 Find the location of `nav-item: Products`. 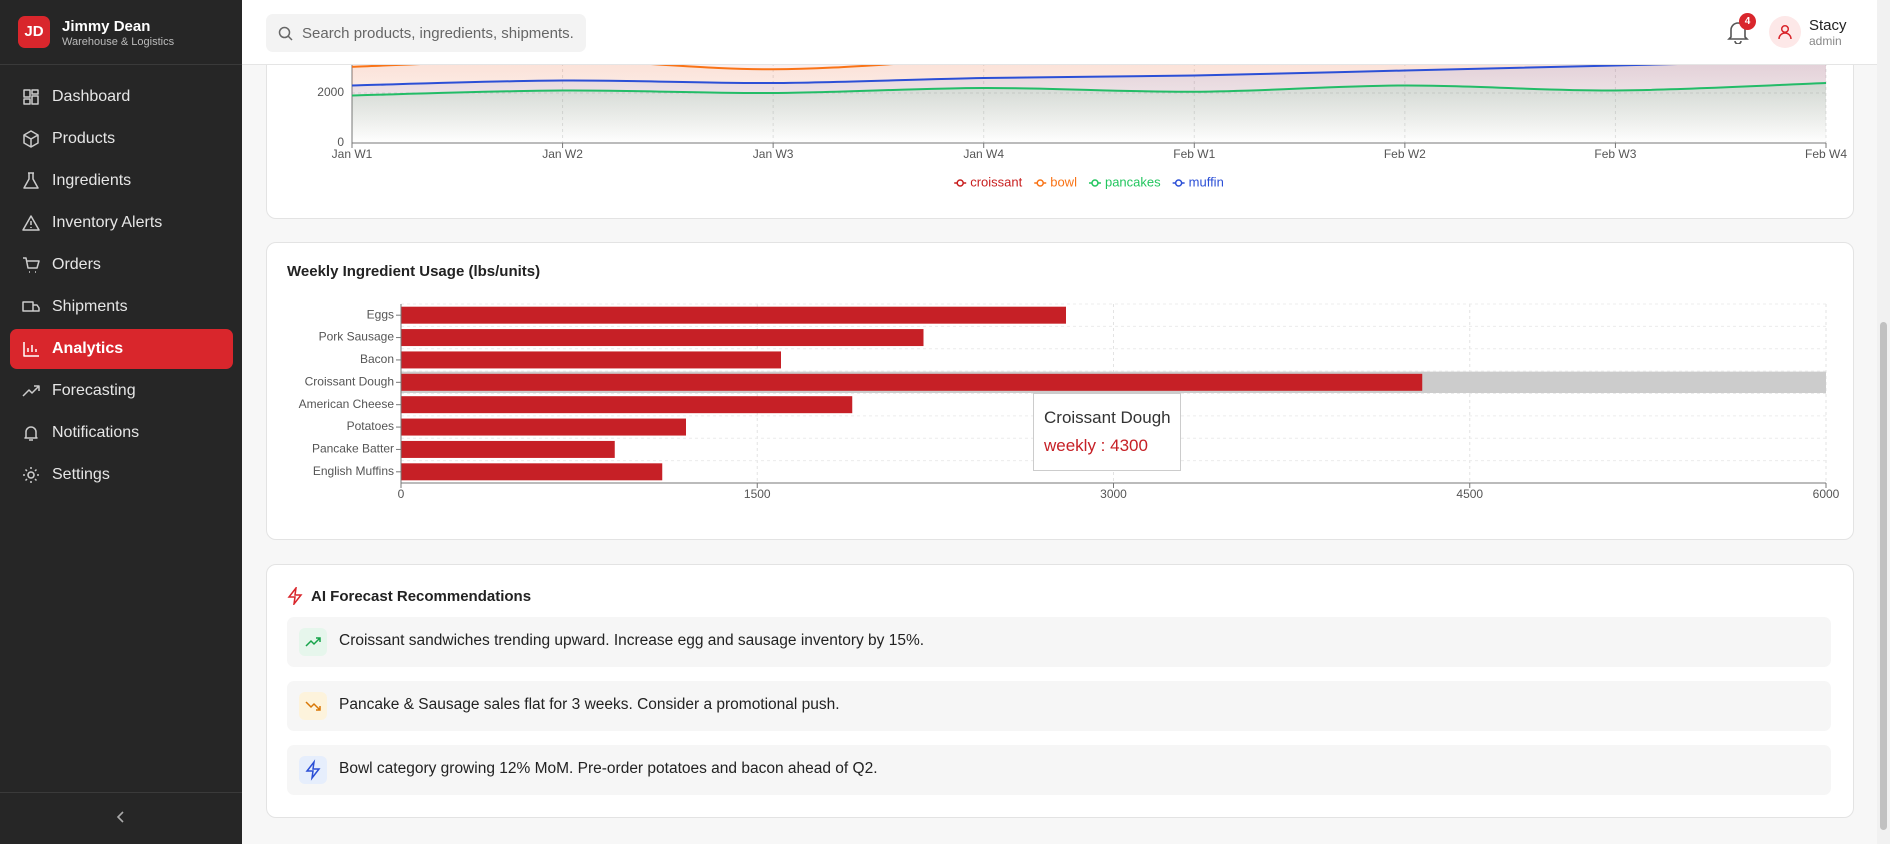

nav-item: Products is located at coordinates (121, 139).